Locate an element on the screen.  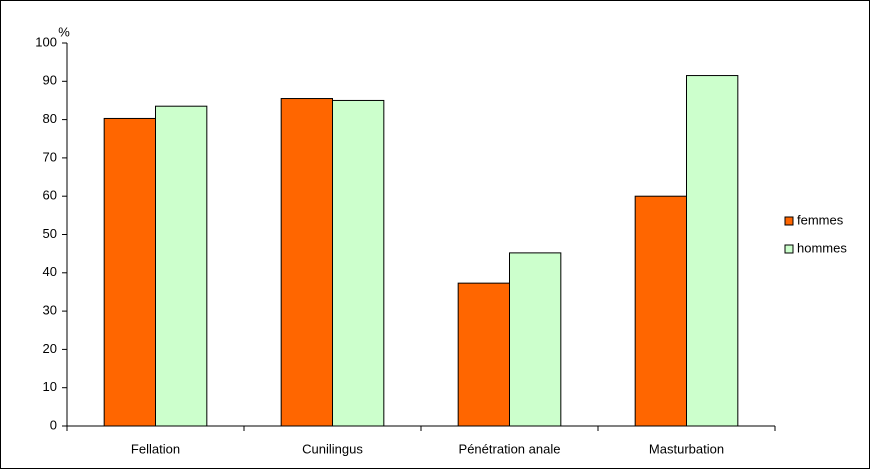
y-tick-label: 20 is located at coordinates (50, 348).